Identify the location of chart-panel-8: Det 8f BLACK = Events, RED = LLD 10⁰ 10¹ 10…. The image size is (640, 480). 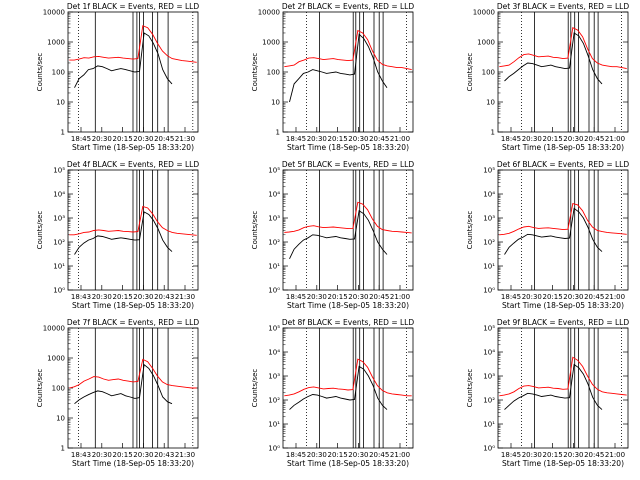
(332, 393).